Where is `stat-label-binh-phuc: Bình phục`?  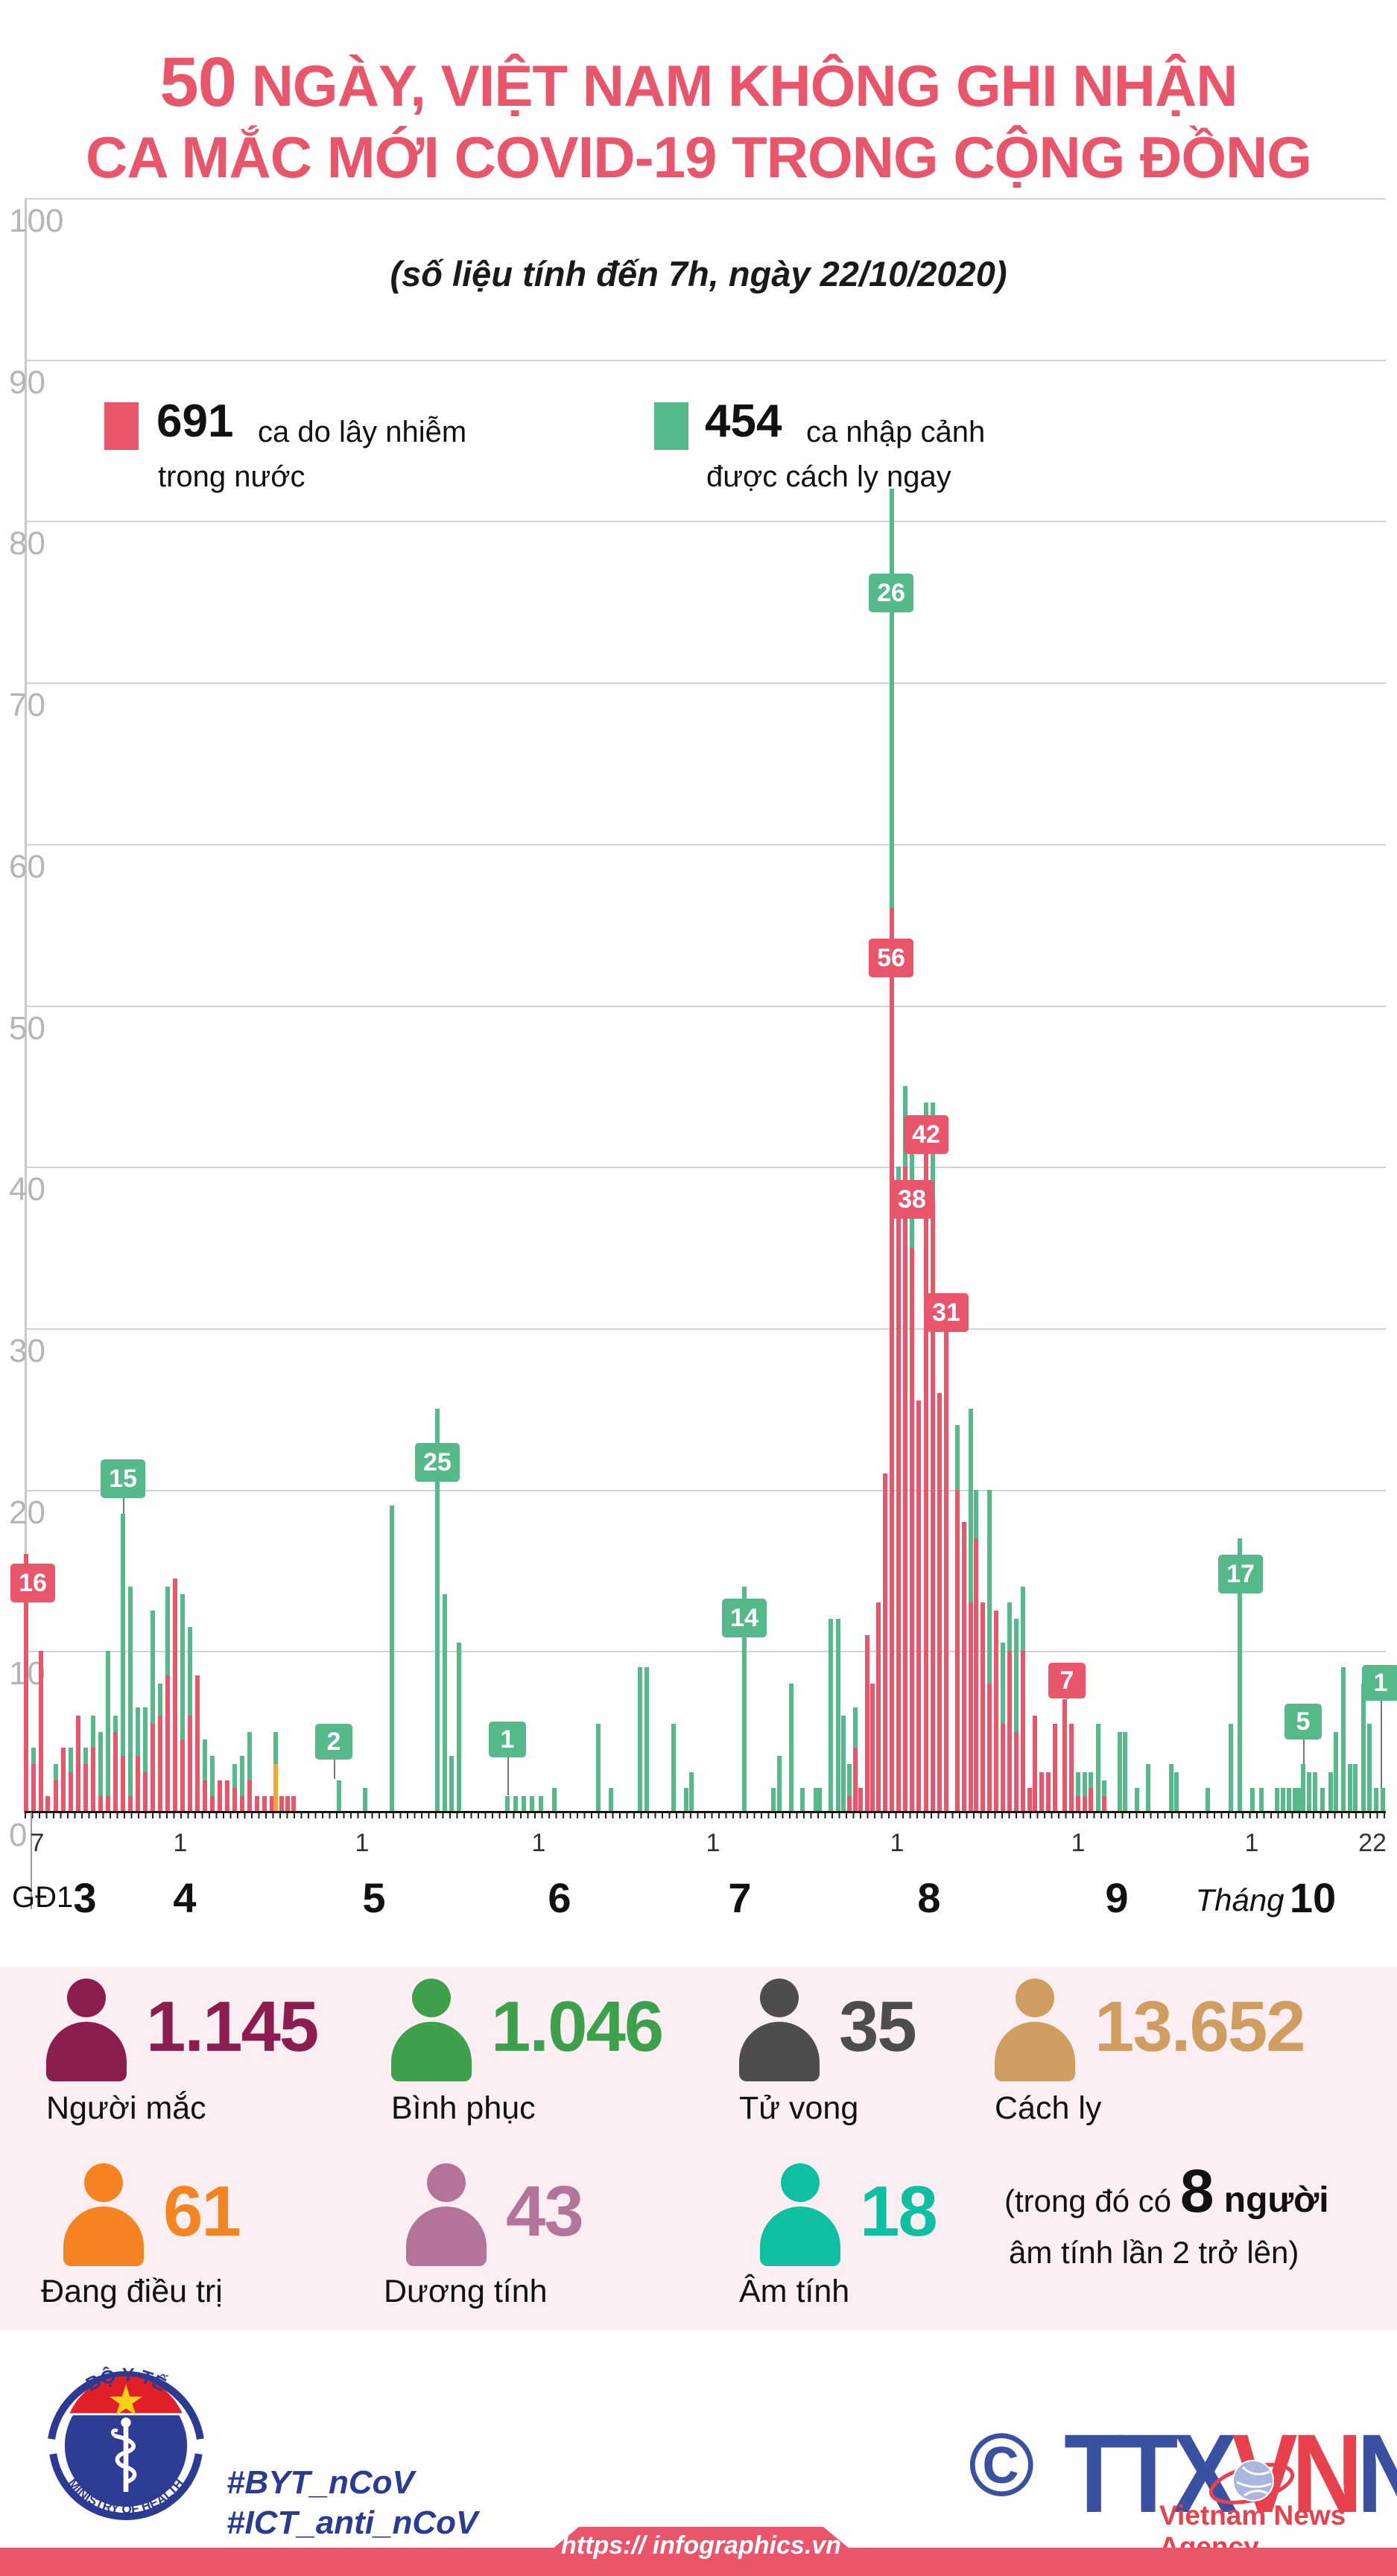
stat-label-binh-phuc: Bình phục is located at coordinates (463, 2108).